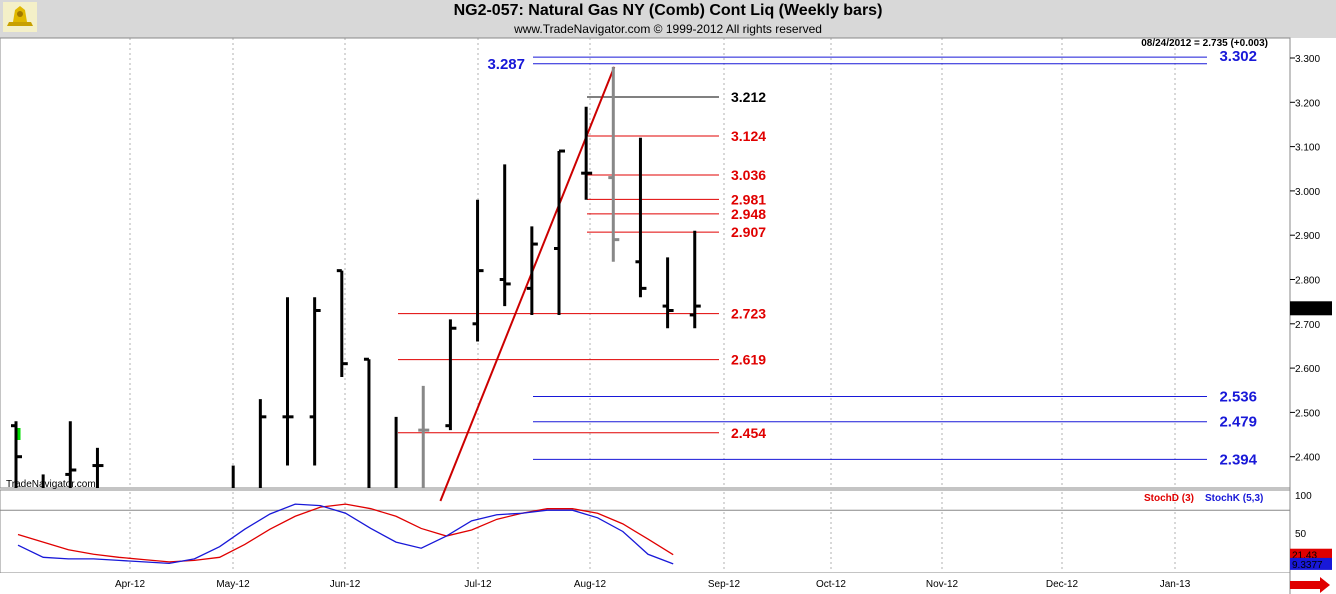 Image resolution: width=1336 pixels, height=594 pixels. What do you see at coordinates (1307, 103) in the screenshot?
I see `price-tick-label: 3.200` at bounding box center [1307, 103].